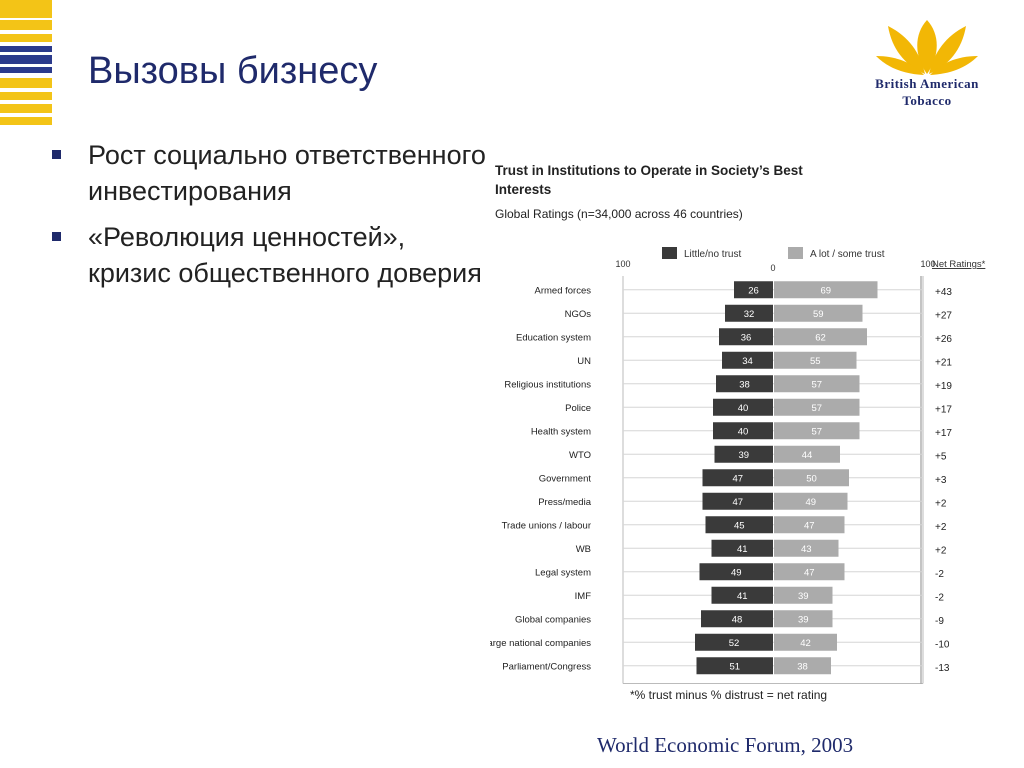 Image resolution: width=1024 pixels, height=768 pixels. Describe the element at coordinates (546, 525) in the screenshot. I see `category-label: Trade unions / labour` at that location.